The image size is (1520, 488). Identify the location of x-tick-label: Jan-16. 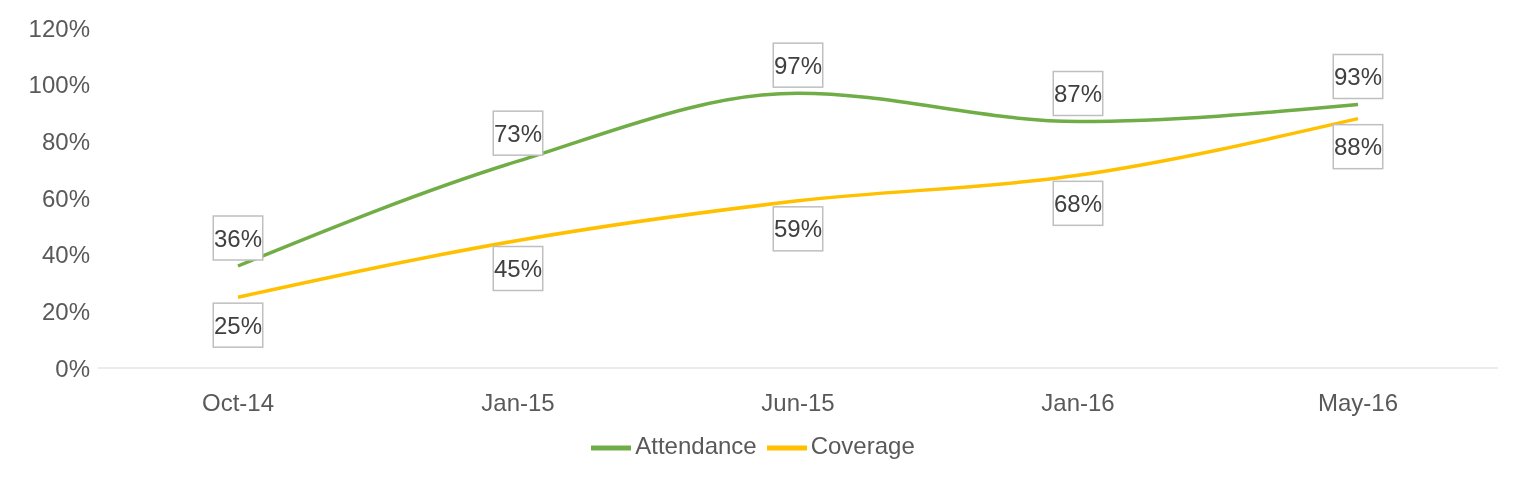
(1078, 403).